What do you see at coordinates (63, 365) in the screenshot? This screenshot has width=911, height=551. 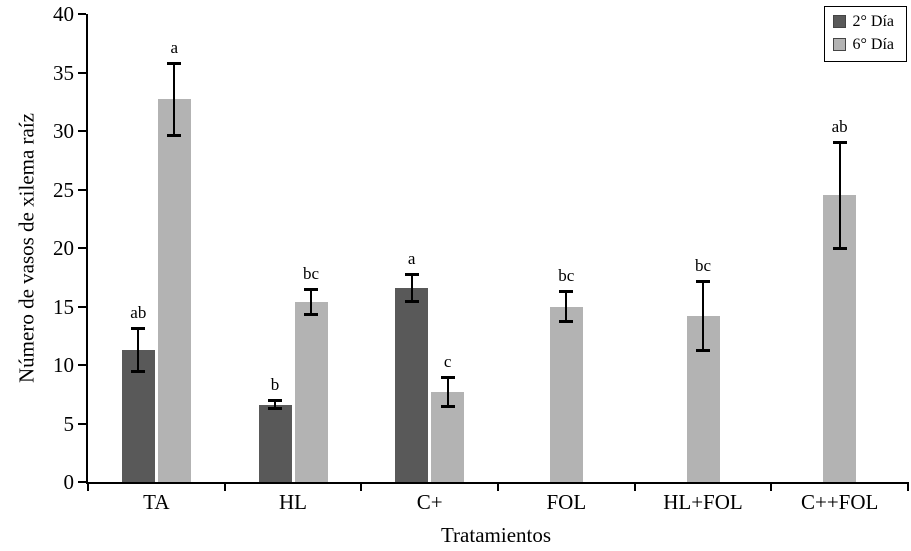 I see `y-tick-label: 10` at bounding box center [63, 365].